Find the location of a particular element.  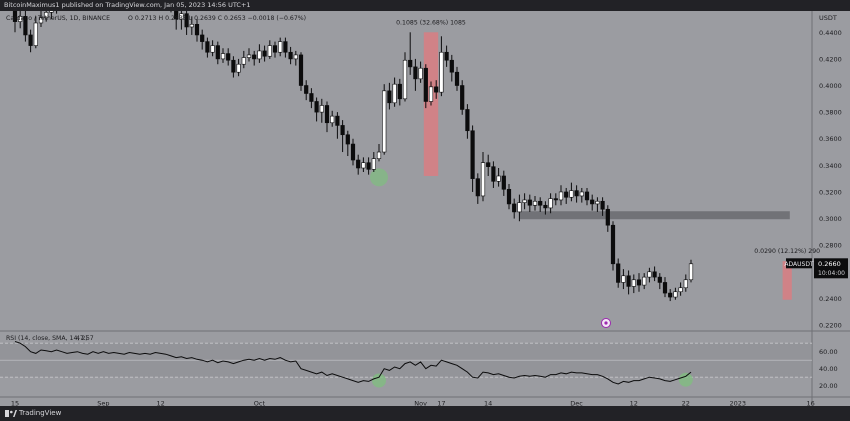

measure-label-1: 0.1085 (32.68%) 1085 is located at coordinates (431, 22).